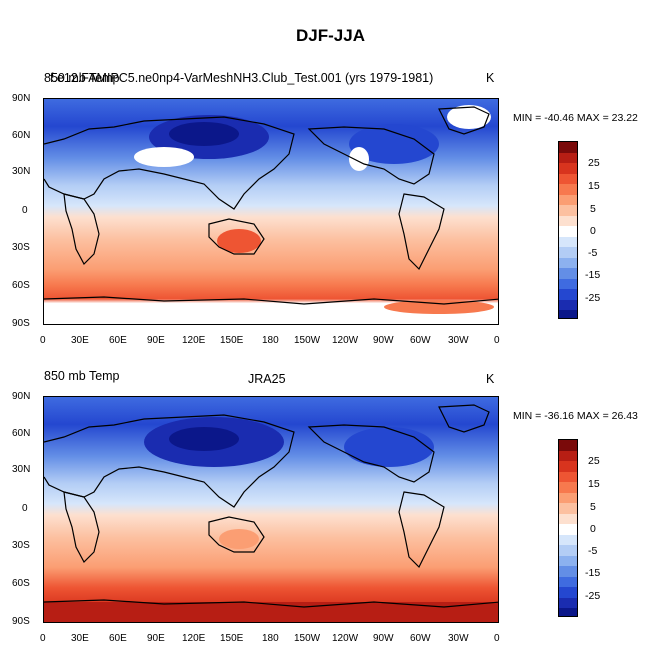 This screenshot has height=660, width=661. I want to click on panel-bottom-case-title: JRA25, so click(267, 379).